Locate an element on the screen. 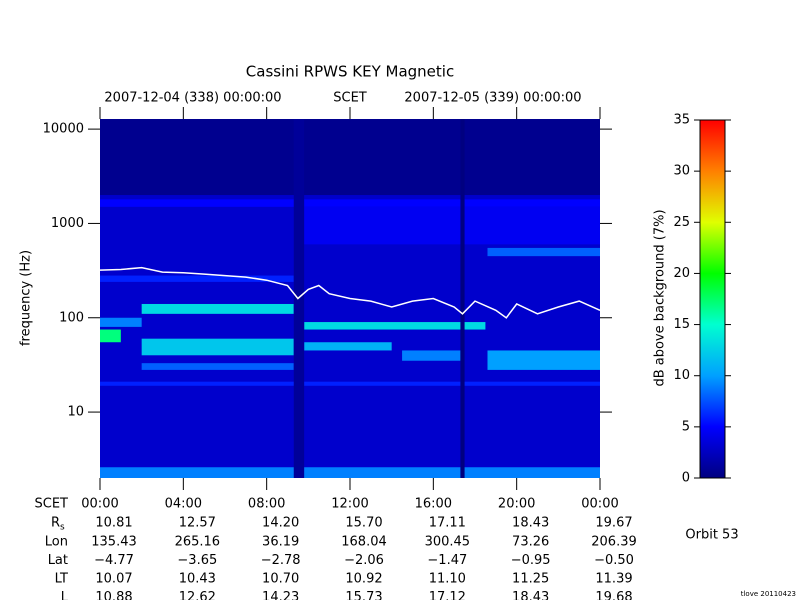  ephemeris-value: 206.39 is located at coordinates (614, 542).